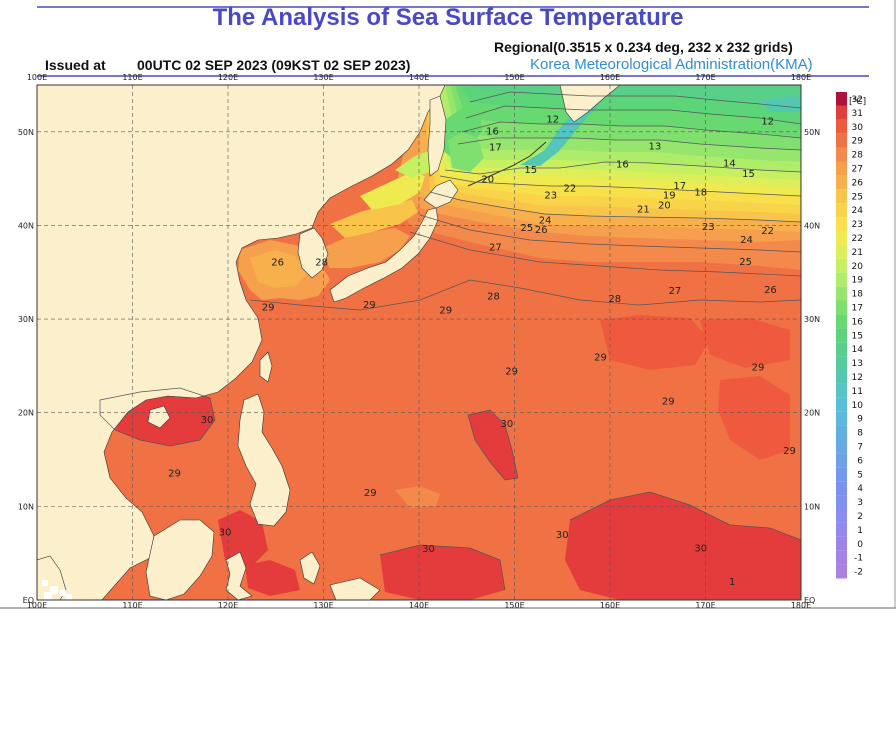 Image resolution: width=896 pixels, height=752 pixels. What do you see at coordinates (858, 128) in the screenshot?
I see `legend-level-label: 30` at bounding box center [858, 128].